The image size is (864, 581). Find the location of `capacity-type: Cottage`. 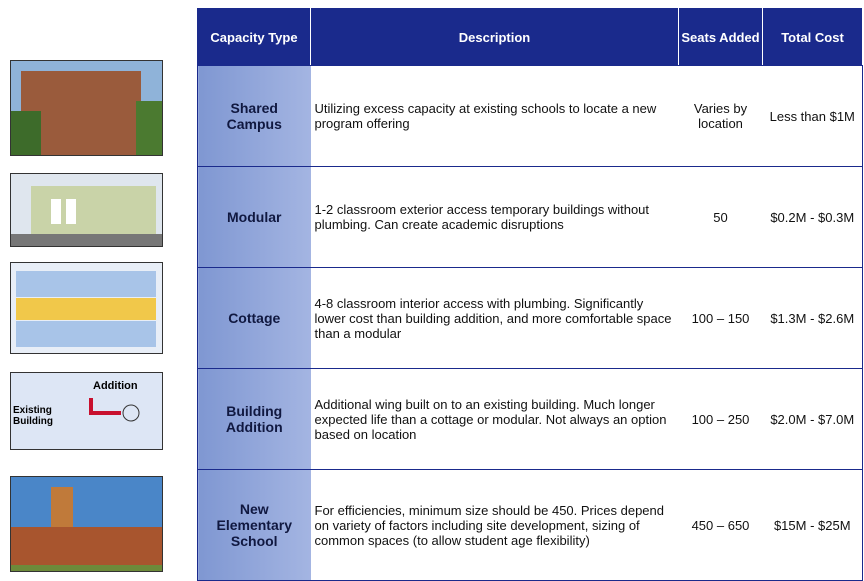

capacity-type: Cottage is located at coordinates (254, 318).